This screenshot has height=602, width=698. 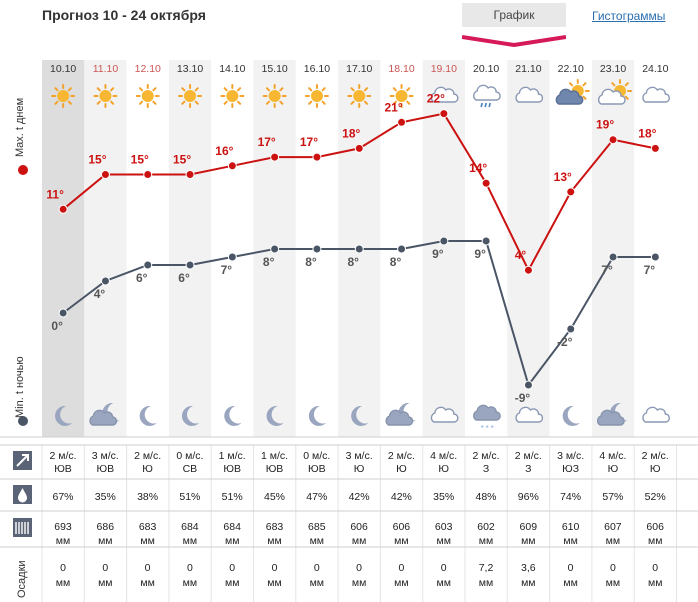 I want to click on max-temp-value-label: 16°, so click(x=224, y=151).